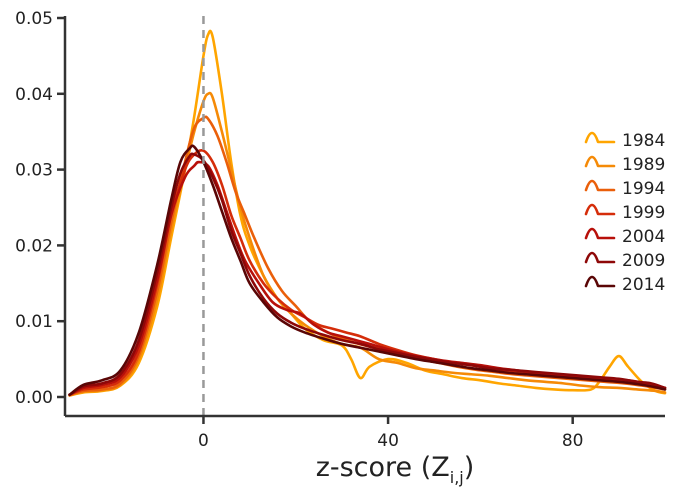 The image size is (681, 492). I want to click on legend-swatch-2009, so click(600, 257).